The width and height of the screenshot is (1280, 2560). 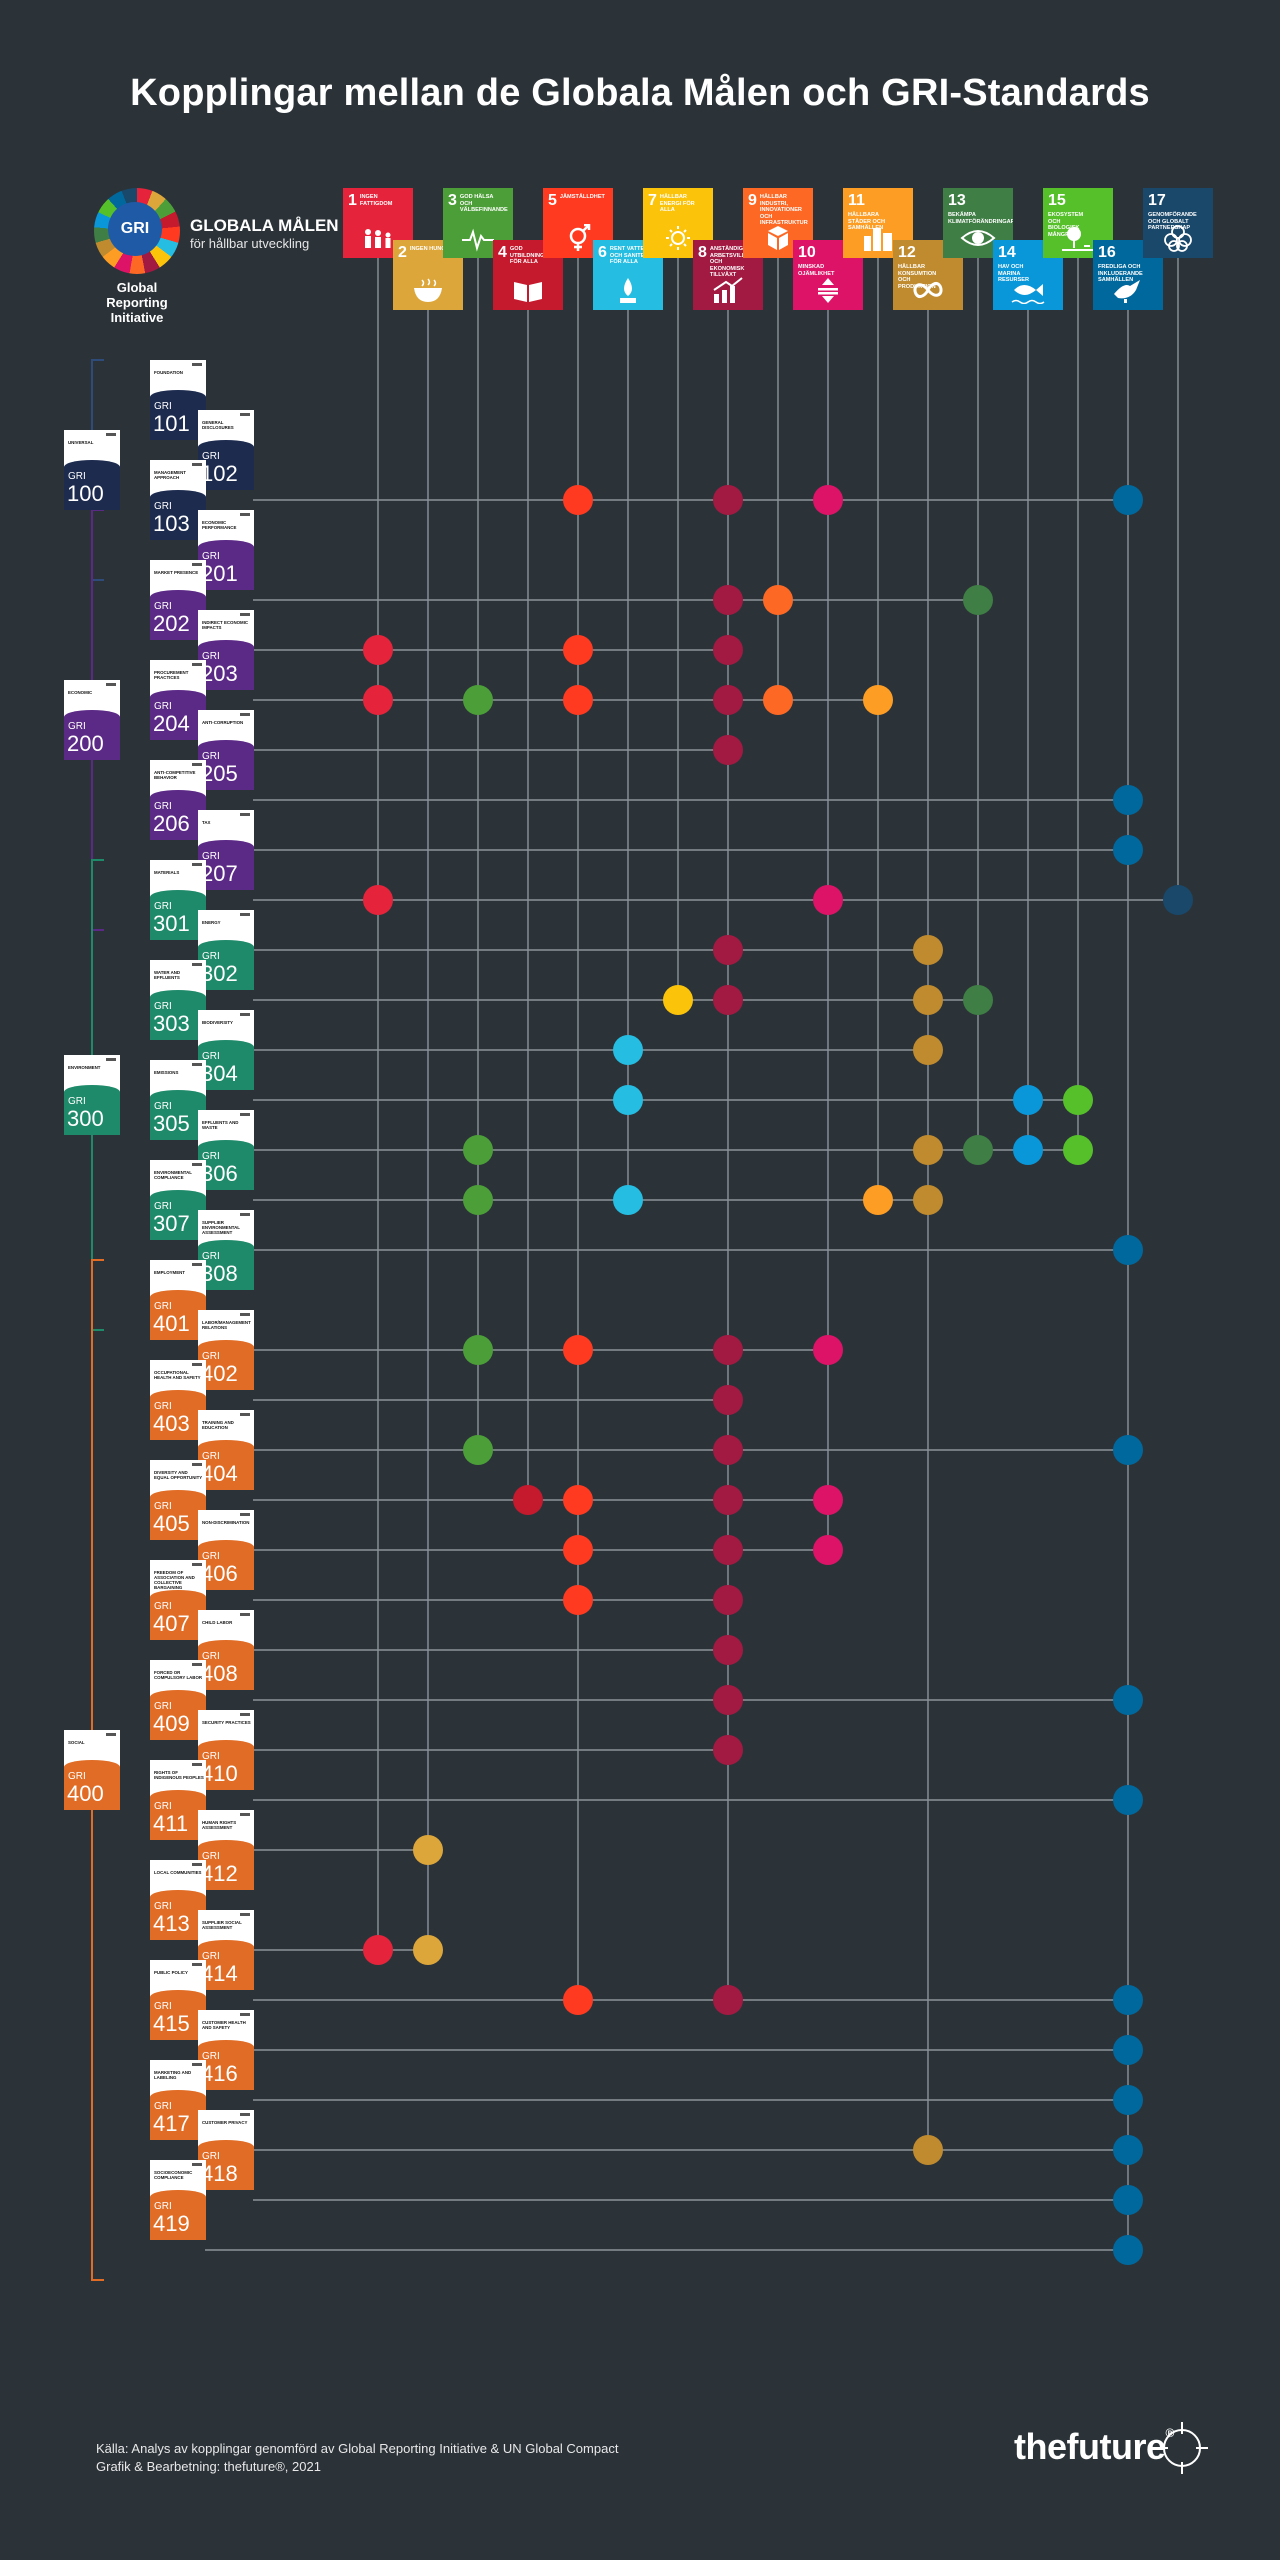 I want to click on standard-name: Customer Privacy, so click(x=225, y=2122).